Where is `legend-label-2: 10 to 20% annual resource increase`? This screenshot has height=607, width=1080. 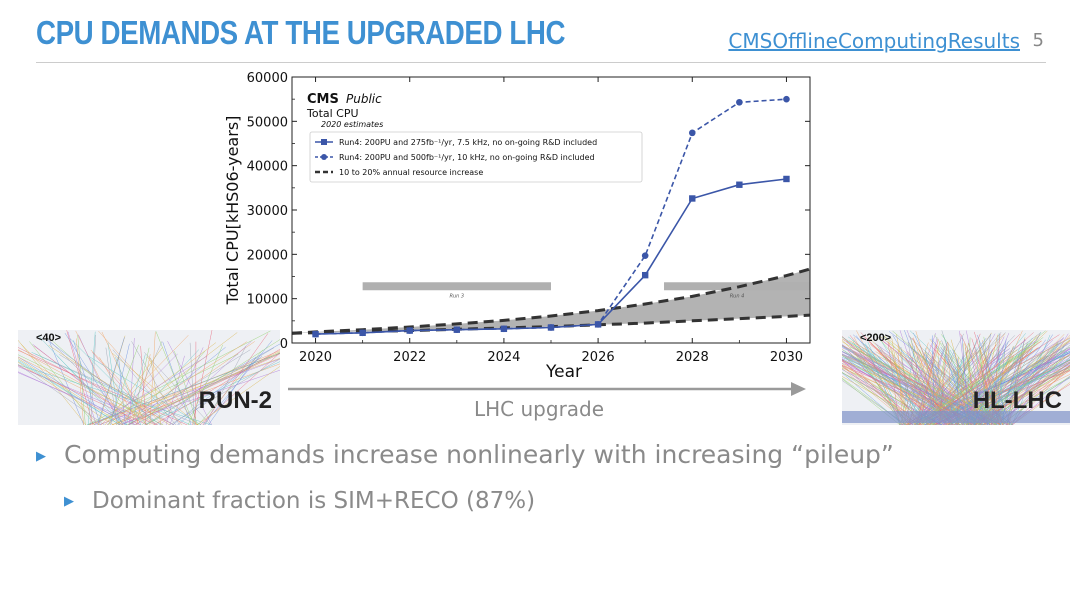 legend-label-2: 10 to 20% annual resource increase is located at coordinates (411, 172).